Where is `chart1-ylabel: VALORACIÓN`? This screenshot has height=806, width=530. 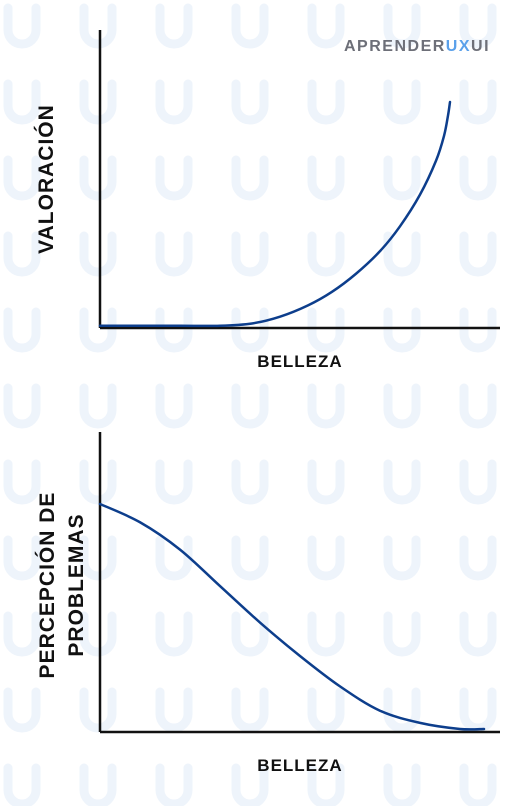
chart1-ylabel: VALORACIÓN is located at coordinates (47, 179).